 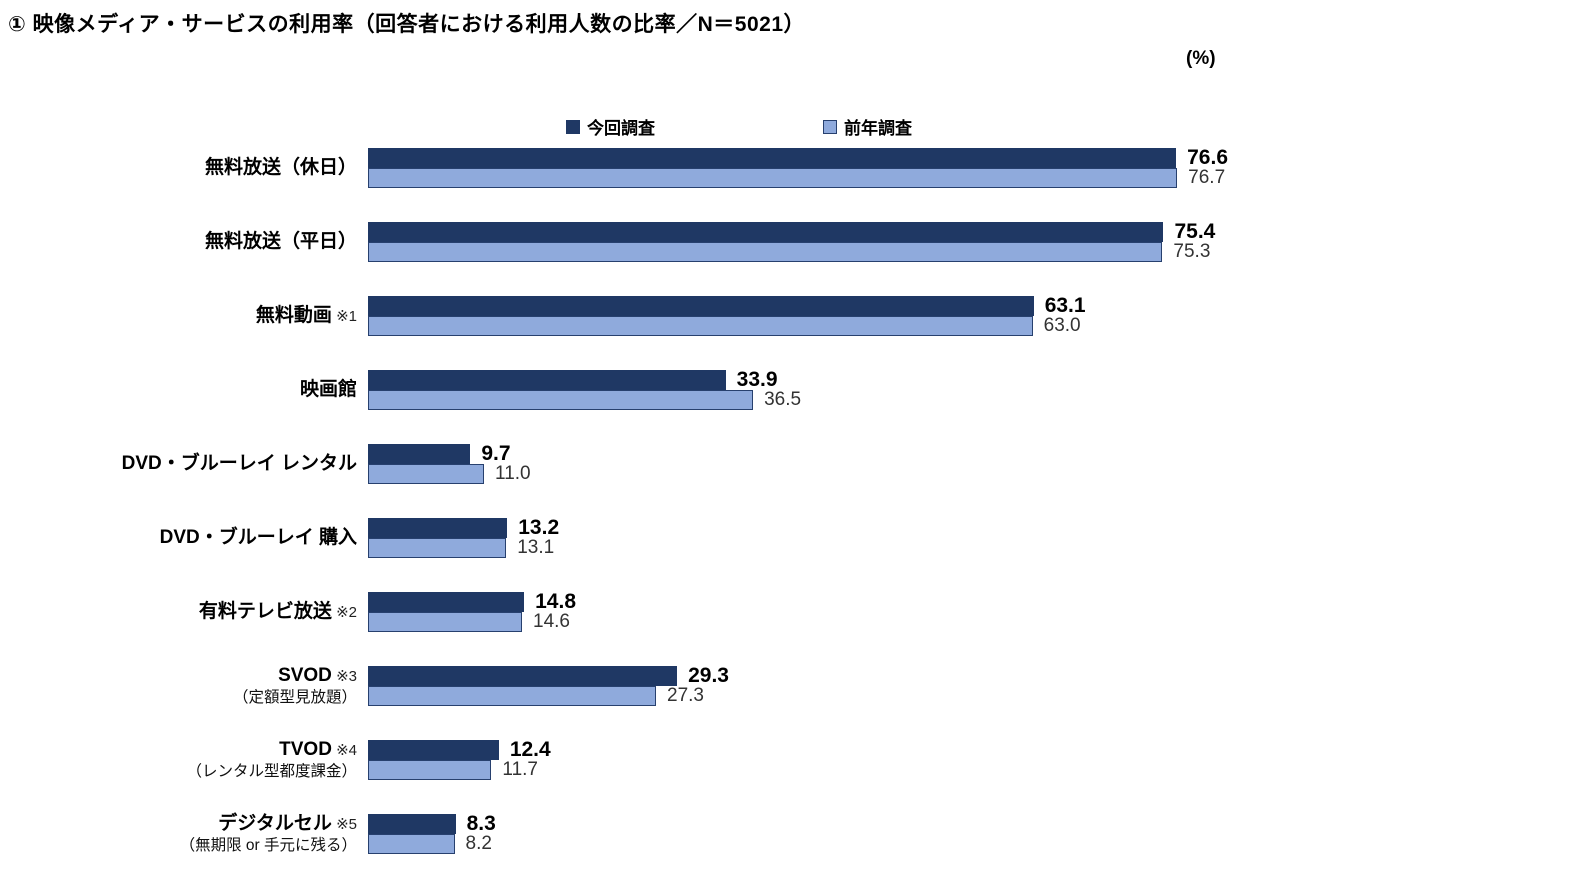 What do you see at coordinates (459, 749) in the screenshot?
I see `bar-line: 12.4` at bounding box center [459, 749].